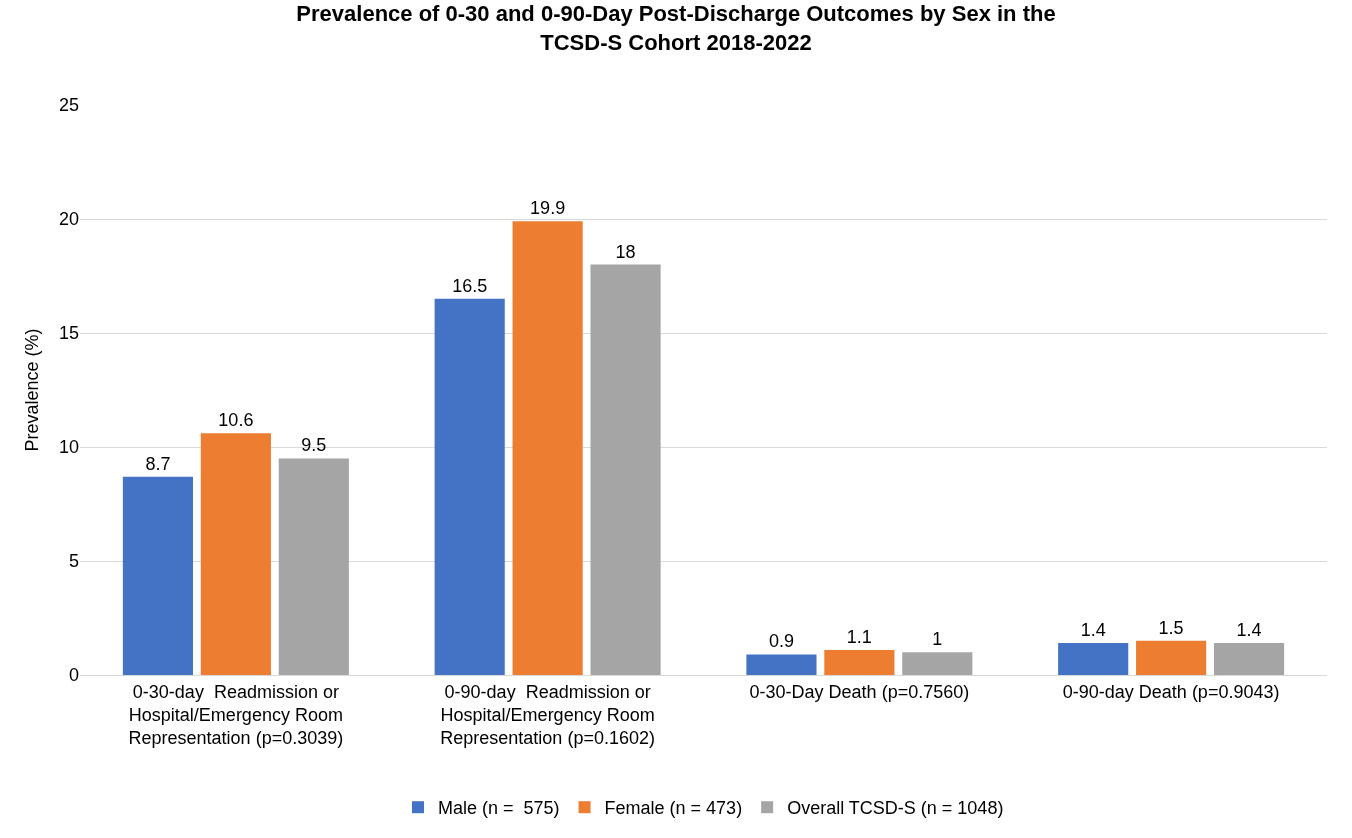 The image size is (1352, 838). I want to click on x-tick-label: 0-30-Day Death (p=0.7560), so click(859, 691).